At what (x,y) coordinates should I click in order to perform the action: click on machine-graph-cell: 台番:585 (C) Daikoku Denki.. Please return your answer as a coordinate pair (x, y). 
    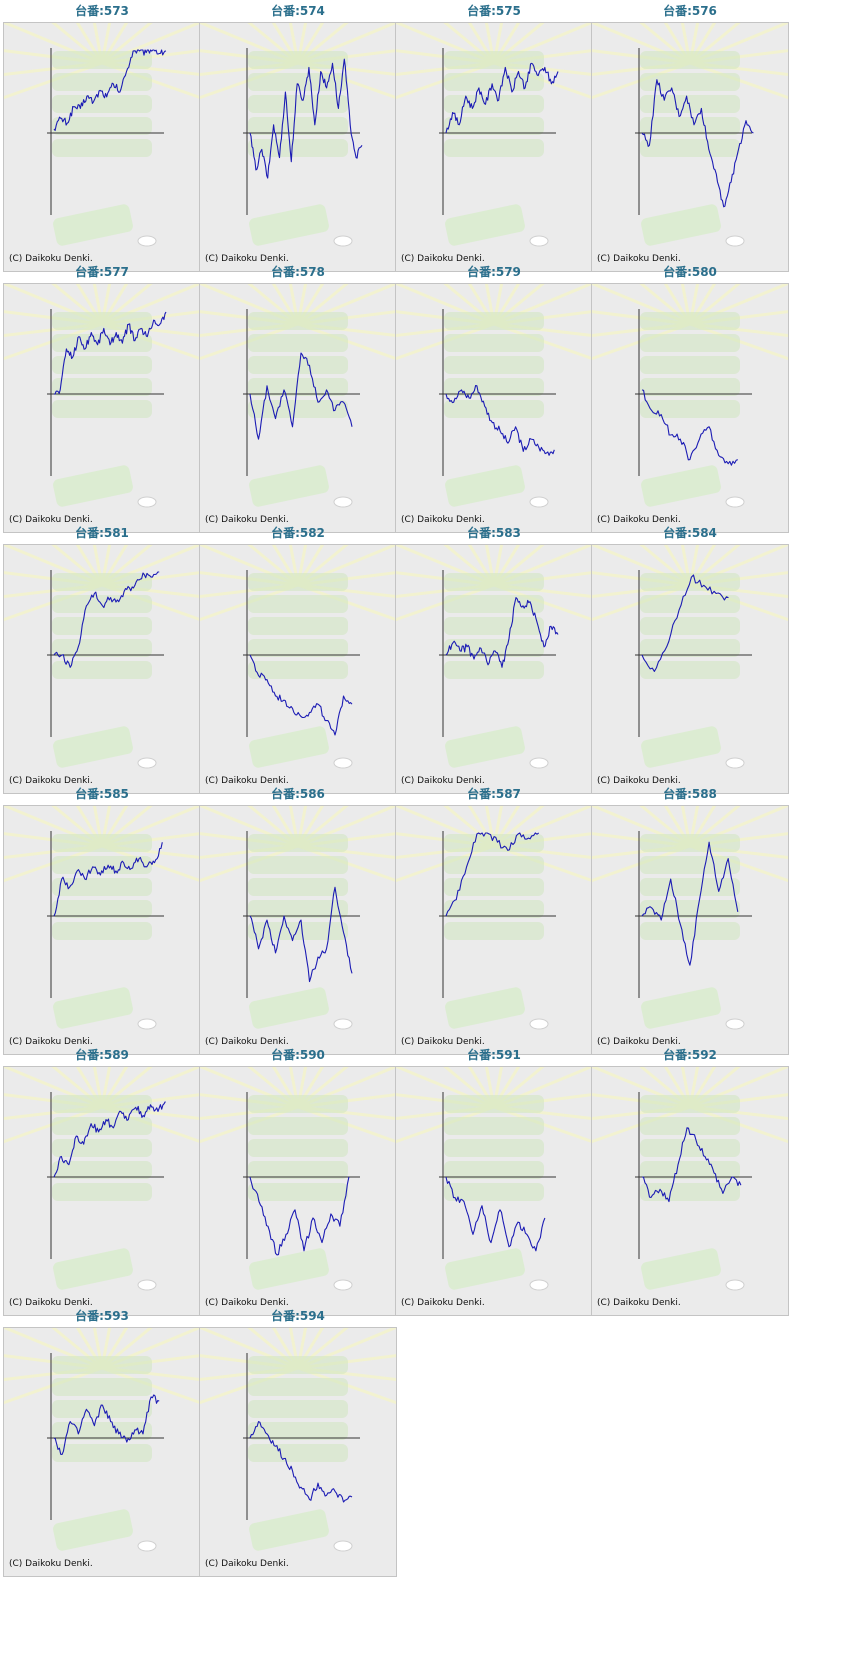
    Looking at the image, I should click on (102, 921).